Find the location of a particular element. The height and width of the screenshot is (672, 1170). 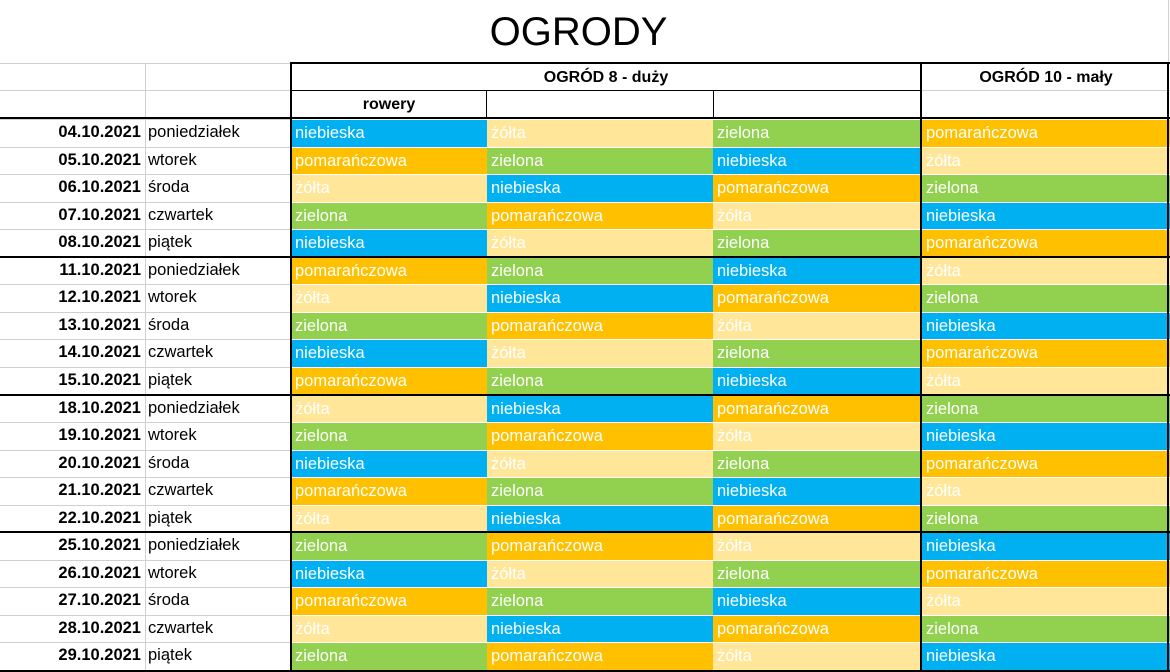

date-cell: 29.10.2021 is located at coordinates (99, 655).